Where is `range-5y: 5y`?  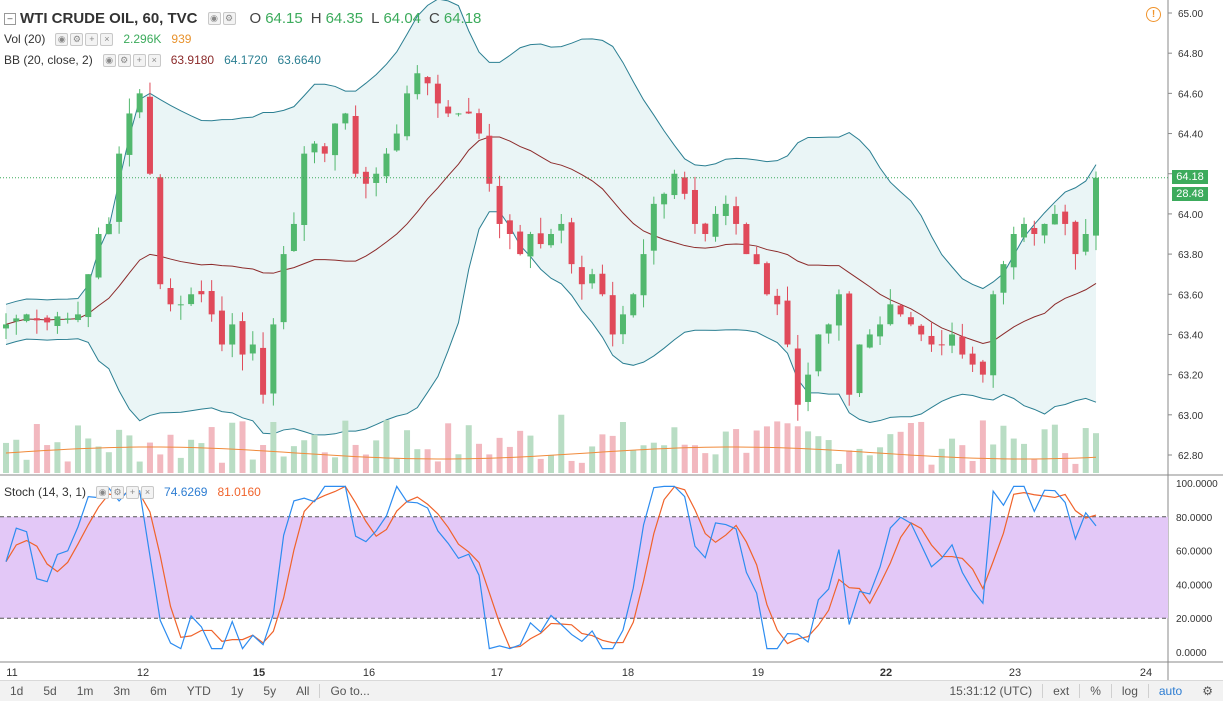
range-5y: 5y is located at coordinates (270, 691).